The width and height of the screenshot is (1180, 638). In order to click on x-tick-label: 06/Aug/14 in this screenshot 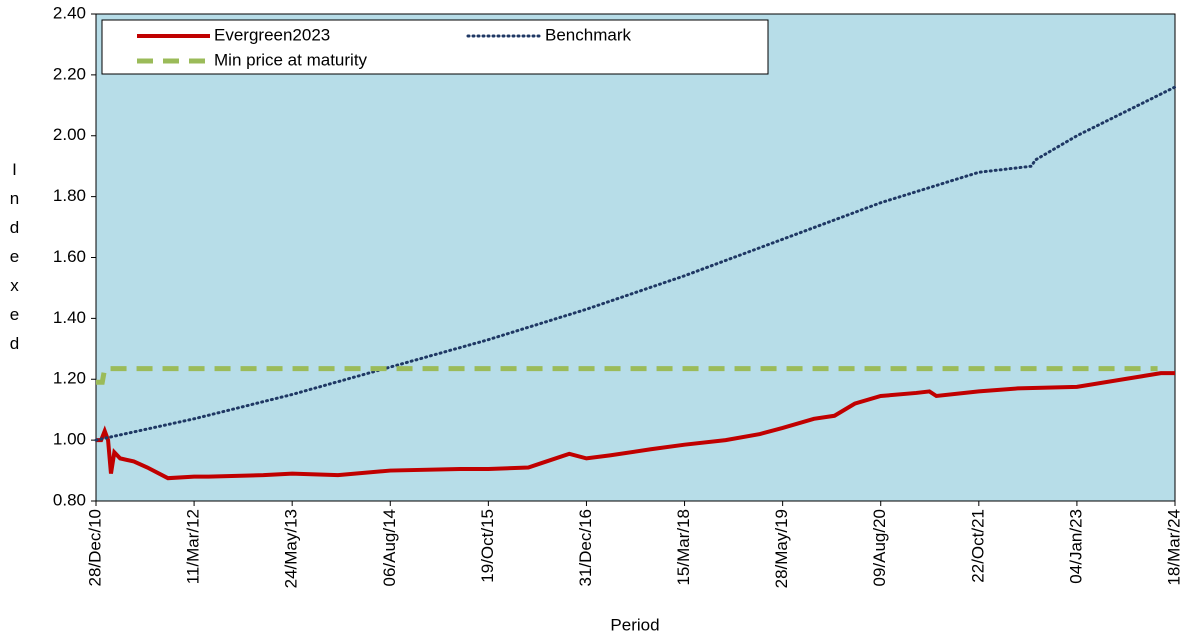, I will do `click(389, 548)`.